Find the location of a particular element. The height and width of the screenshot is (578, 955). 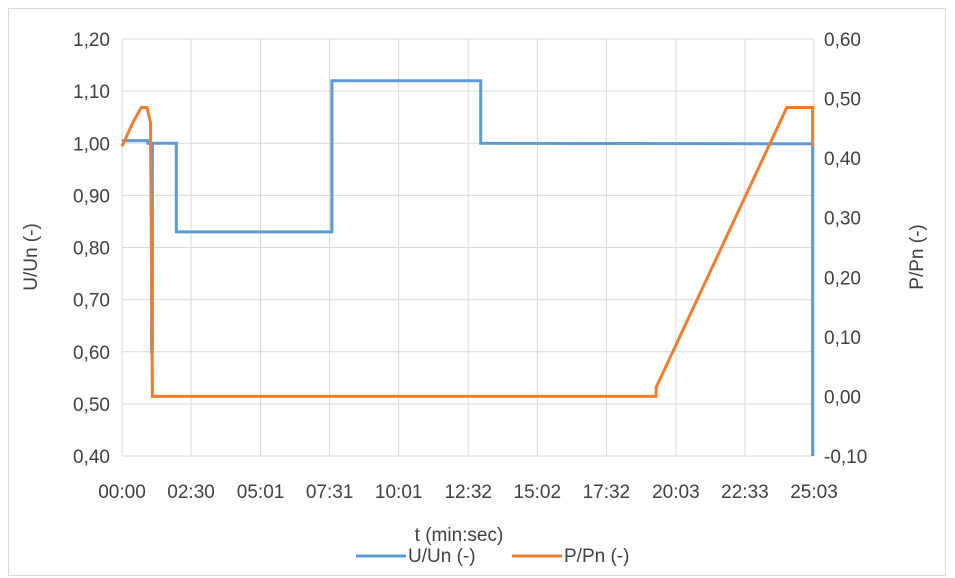

y2-tick-label: 0,00 is located at coordinates (842, 397).